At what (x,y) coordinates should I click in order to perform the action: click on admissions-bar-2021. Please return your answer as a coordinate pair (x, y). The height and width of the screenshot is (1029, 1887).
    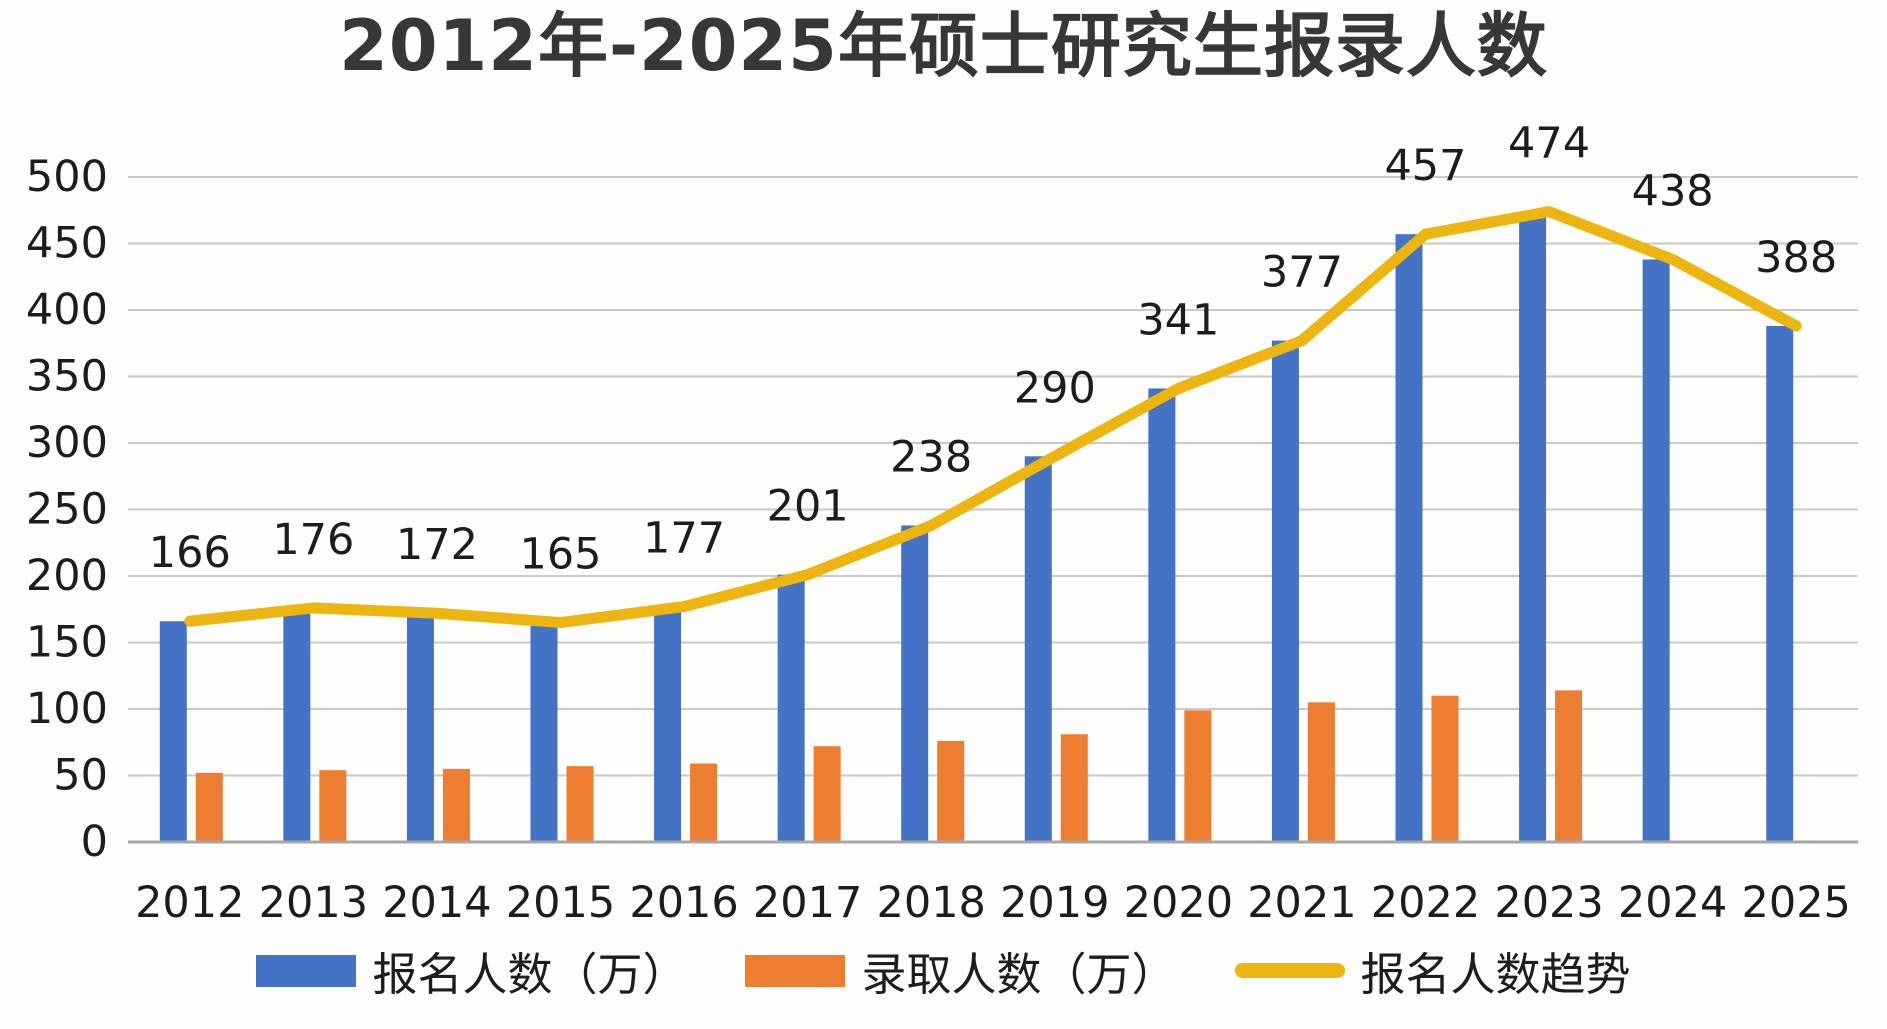
    Looking at the image, I should click on (1321, 772).